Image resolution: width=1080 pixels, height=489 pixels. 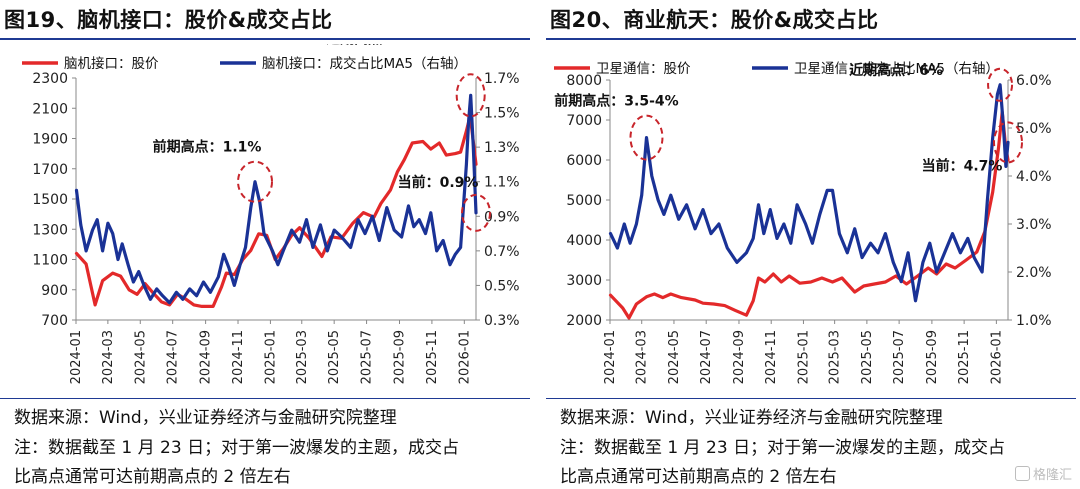 I want to click on y-right-tick-label: 4.0%, so click(x=1034, y=177).